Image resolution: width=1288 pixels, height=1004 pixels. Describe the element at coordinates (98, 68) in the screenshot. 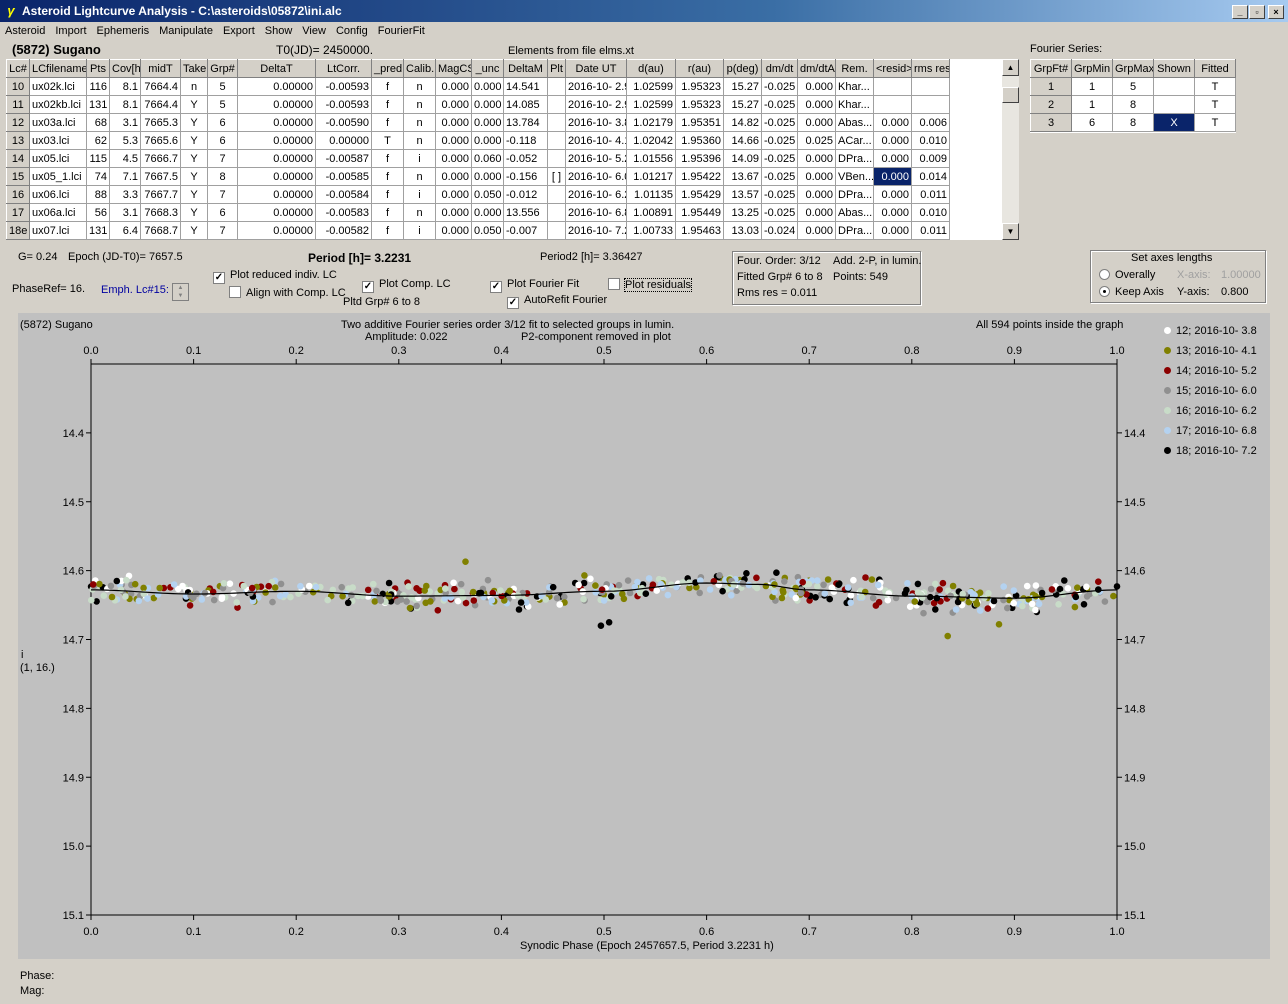

I see `column-header: Pts` at that location.